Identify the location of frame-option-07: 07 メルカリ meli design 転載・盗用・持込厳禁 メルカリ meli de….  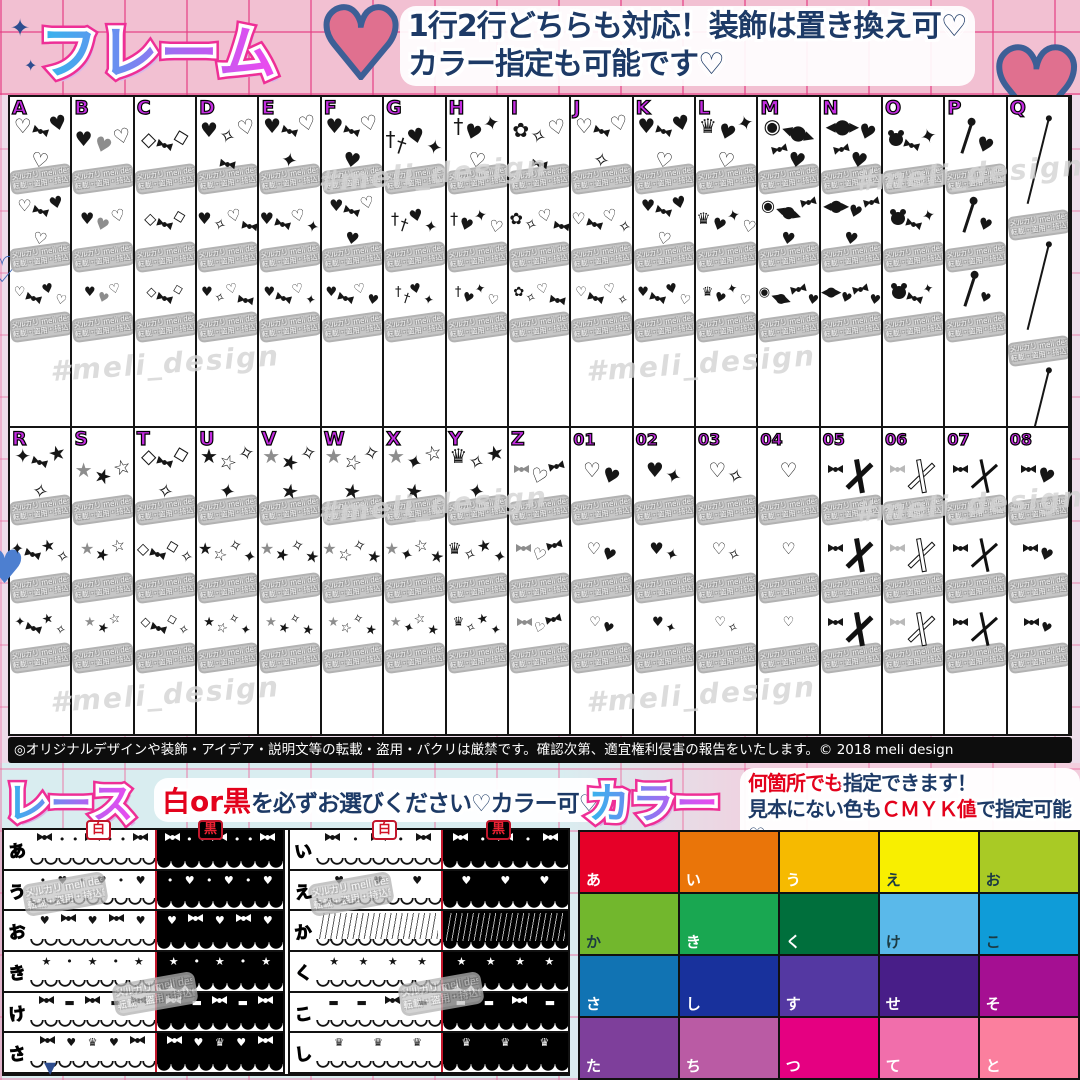
(976, 580).